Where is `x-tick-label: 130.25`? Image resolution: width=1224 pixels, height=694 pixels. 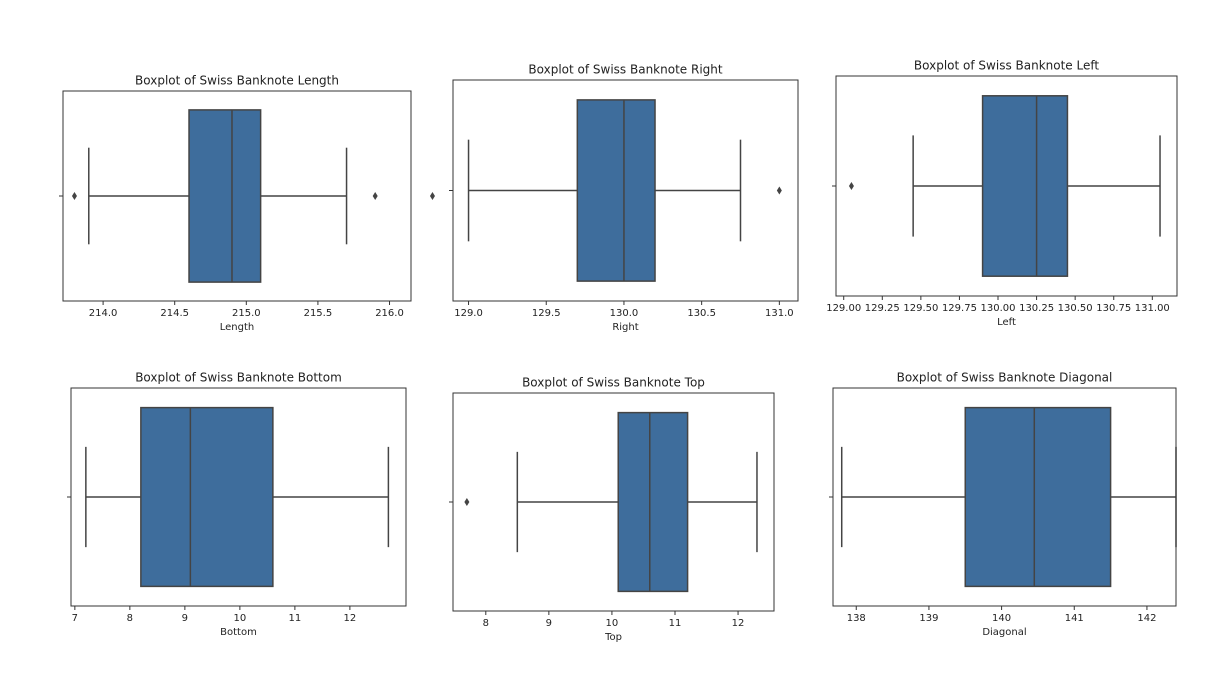 x-tick-label: 130.25 is located at coordinates (1036, 308).